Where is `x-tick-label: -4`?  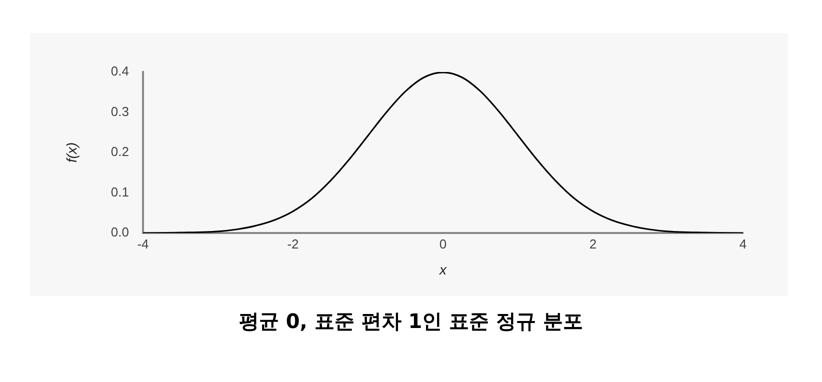 x-tick-label: -4 is located at coordinates (143, 244).